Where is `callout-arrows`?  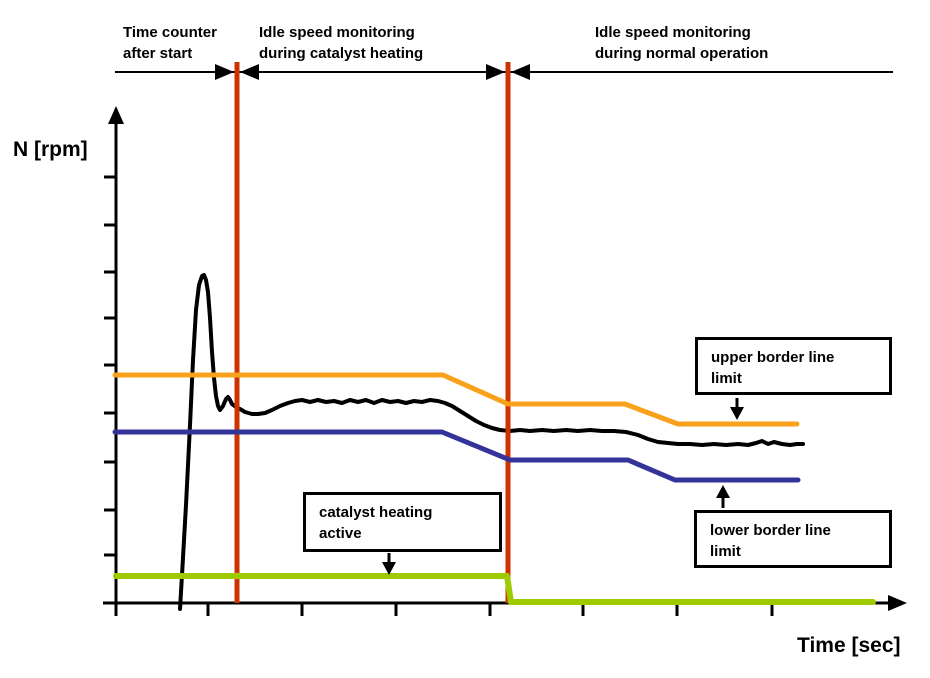
callout-arrows is located at coordinates (563, 486).